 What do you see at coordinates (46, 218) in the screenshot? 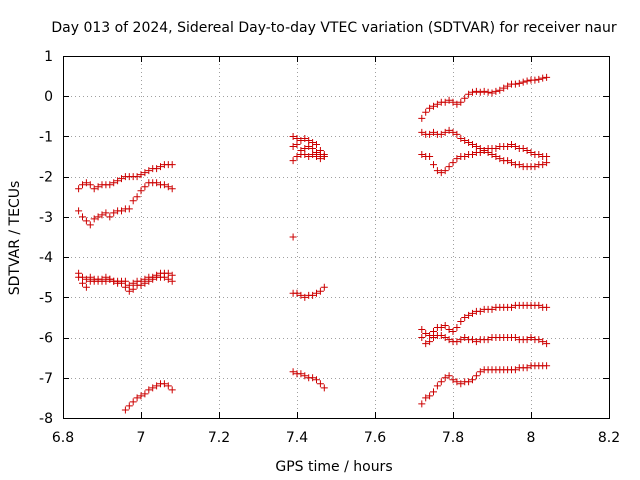
I see `y-tick-label: -3` at bounding box center [46, 218].